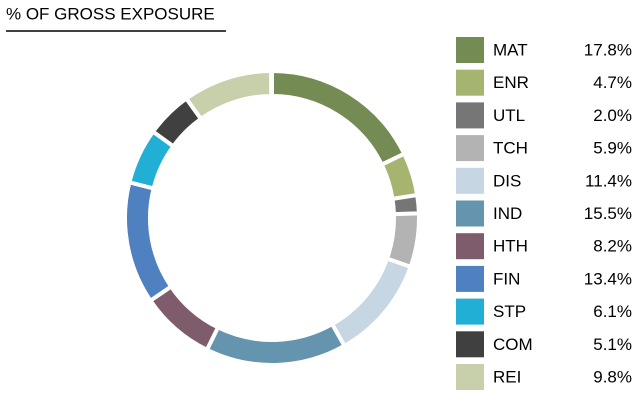  Describe the element at coordinates (506, 278) in the screenshot. I see `legend-label: FIN` at that location.